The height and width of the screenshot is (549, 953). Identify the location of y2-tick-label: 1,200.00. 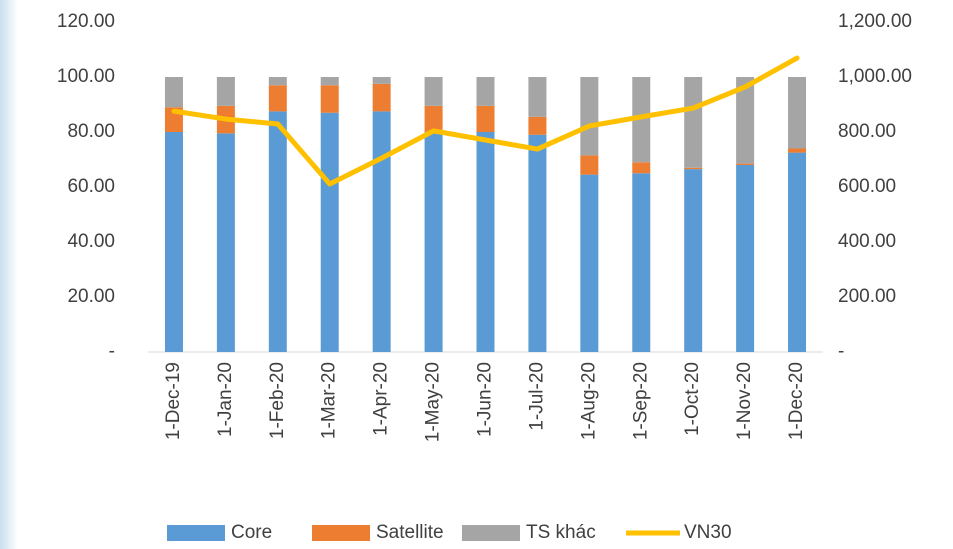
(875, 21).